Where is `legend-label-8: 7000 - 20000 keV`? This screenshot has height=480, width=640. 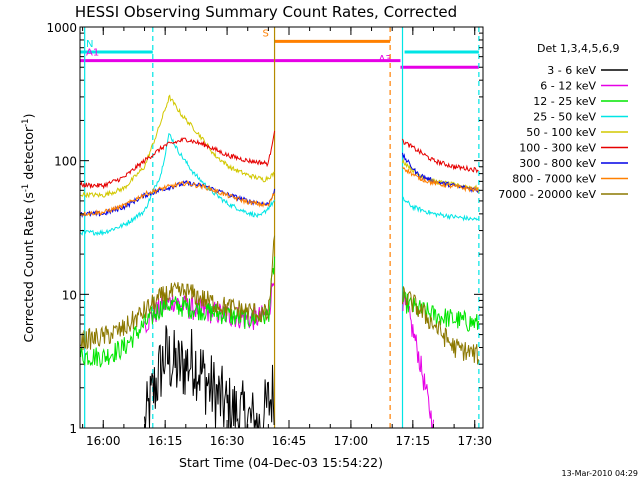 legend-label-8: 7000 - 20000 keV is located at coordinates (547, 194).